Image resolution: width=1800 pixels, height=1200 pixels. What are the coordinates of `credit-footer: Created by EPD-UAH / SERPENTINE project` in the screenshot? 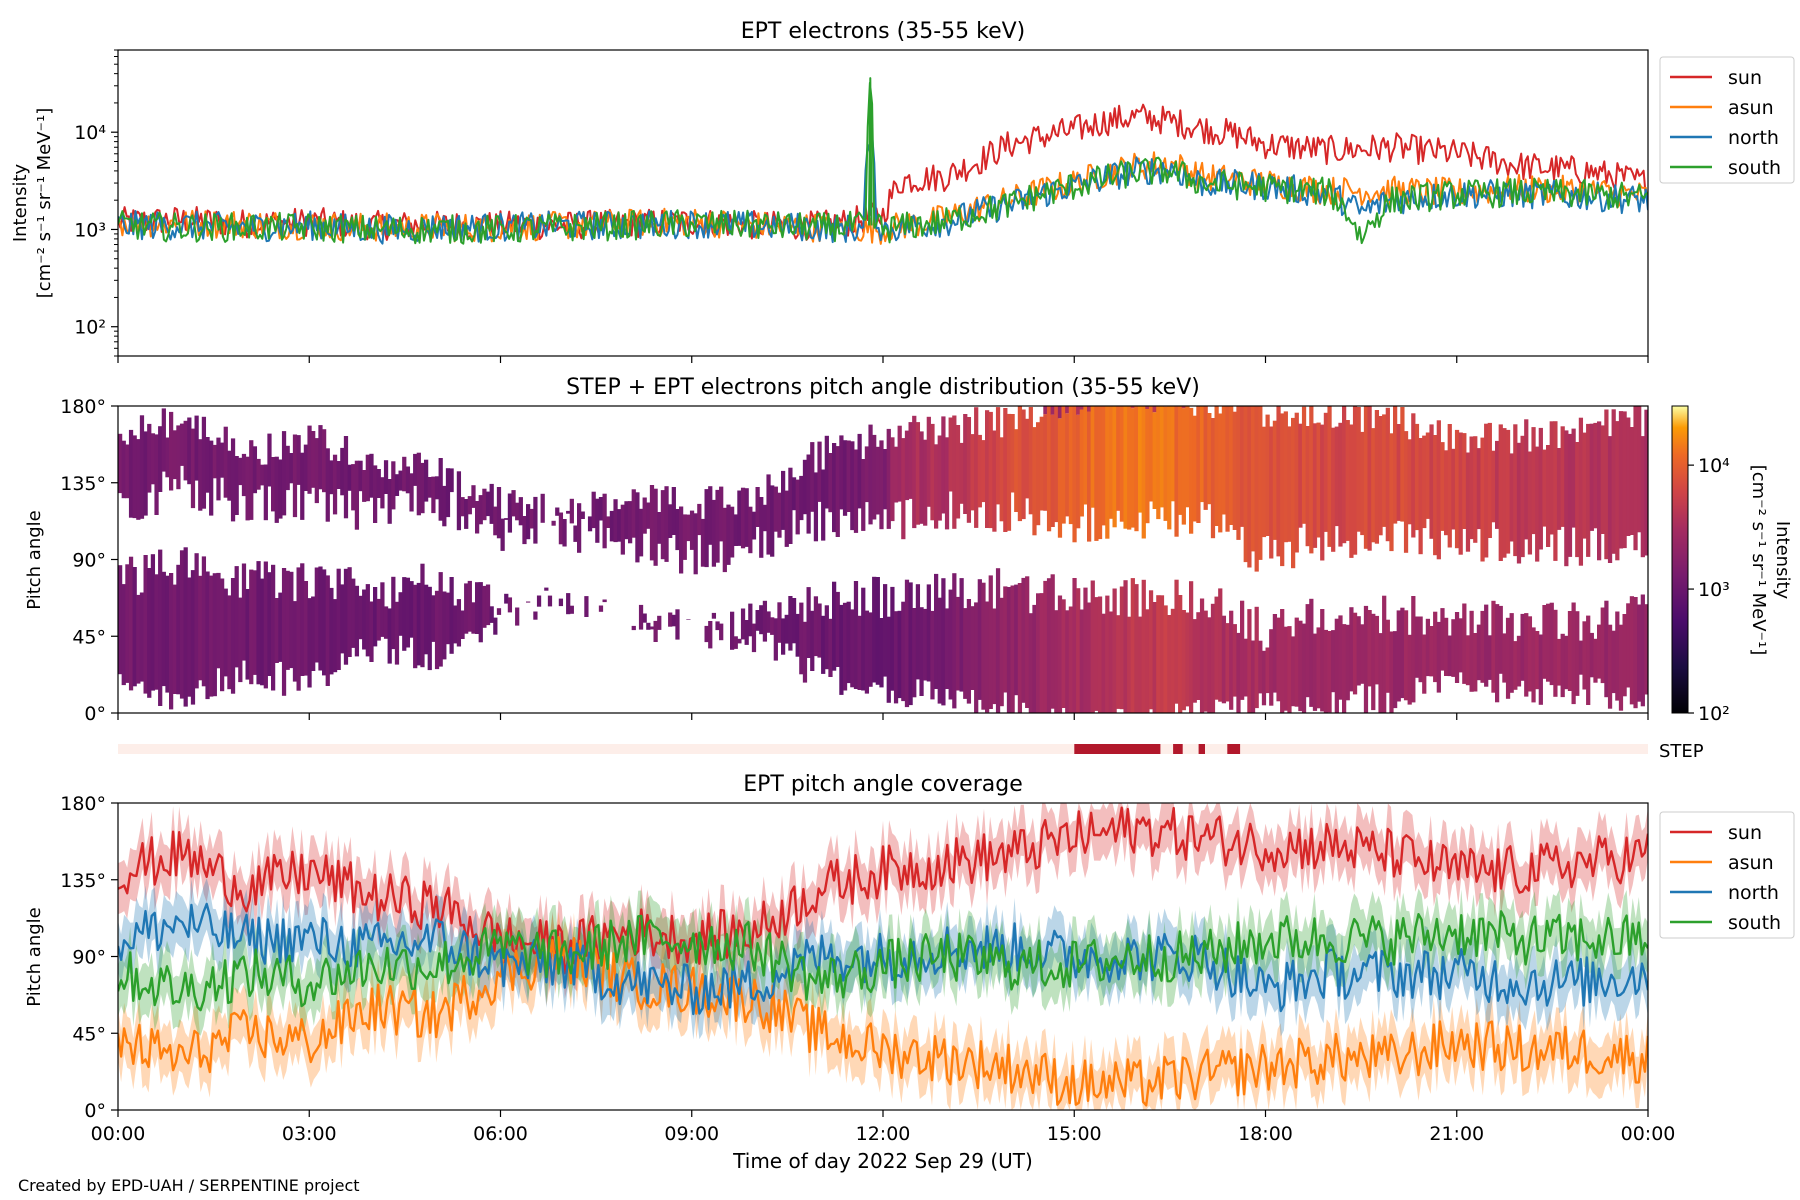 It's located at (189, 1185).